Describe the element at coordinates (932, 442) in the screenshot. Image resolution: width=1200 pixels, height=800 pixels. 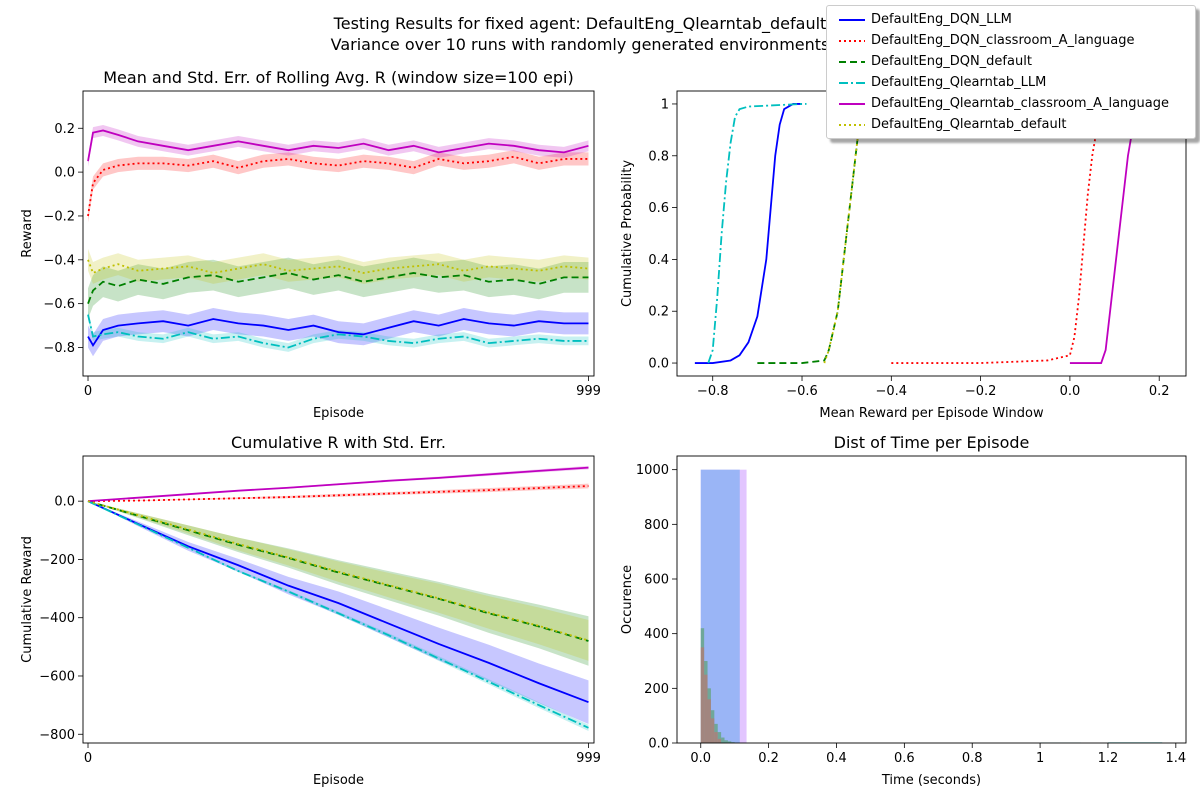
I see `axes-title: Dist of Time per Episode` at that location.